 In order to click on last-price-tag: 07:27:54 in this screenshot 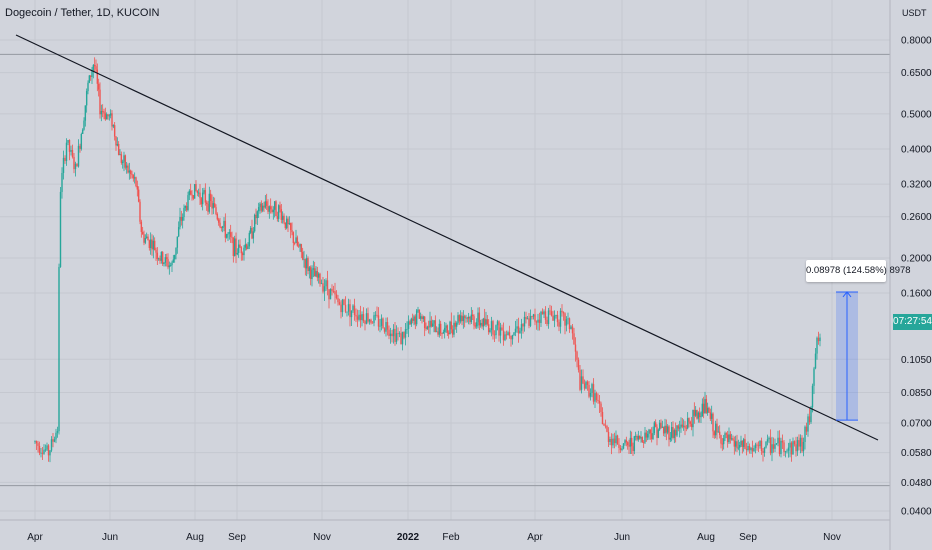, I will do `click(912, 322)`.